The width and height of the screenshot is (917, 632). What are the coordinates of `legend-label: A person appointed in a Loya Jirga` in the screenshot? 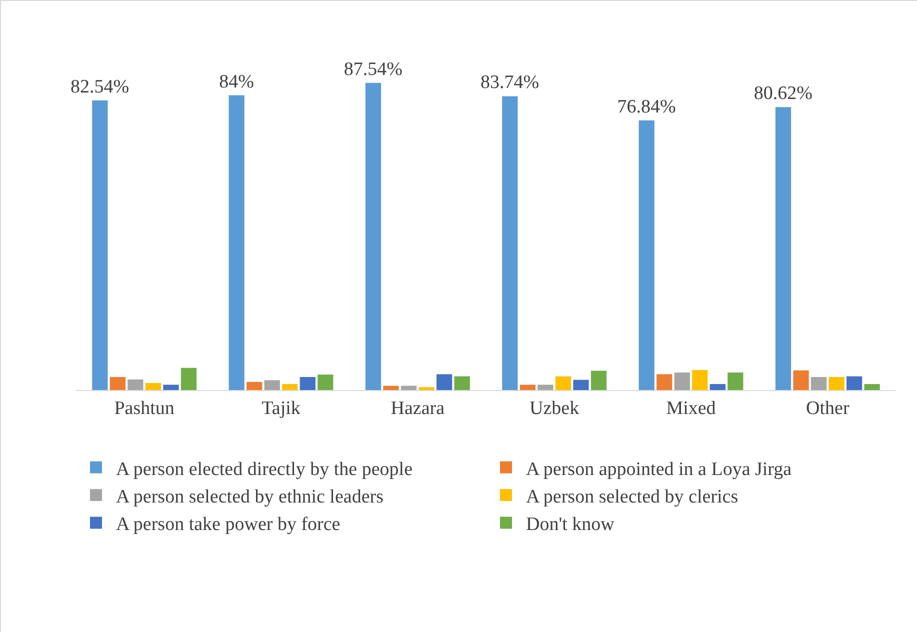 It's located at (659, 469).